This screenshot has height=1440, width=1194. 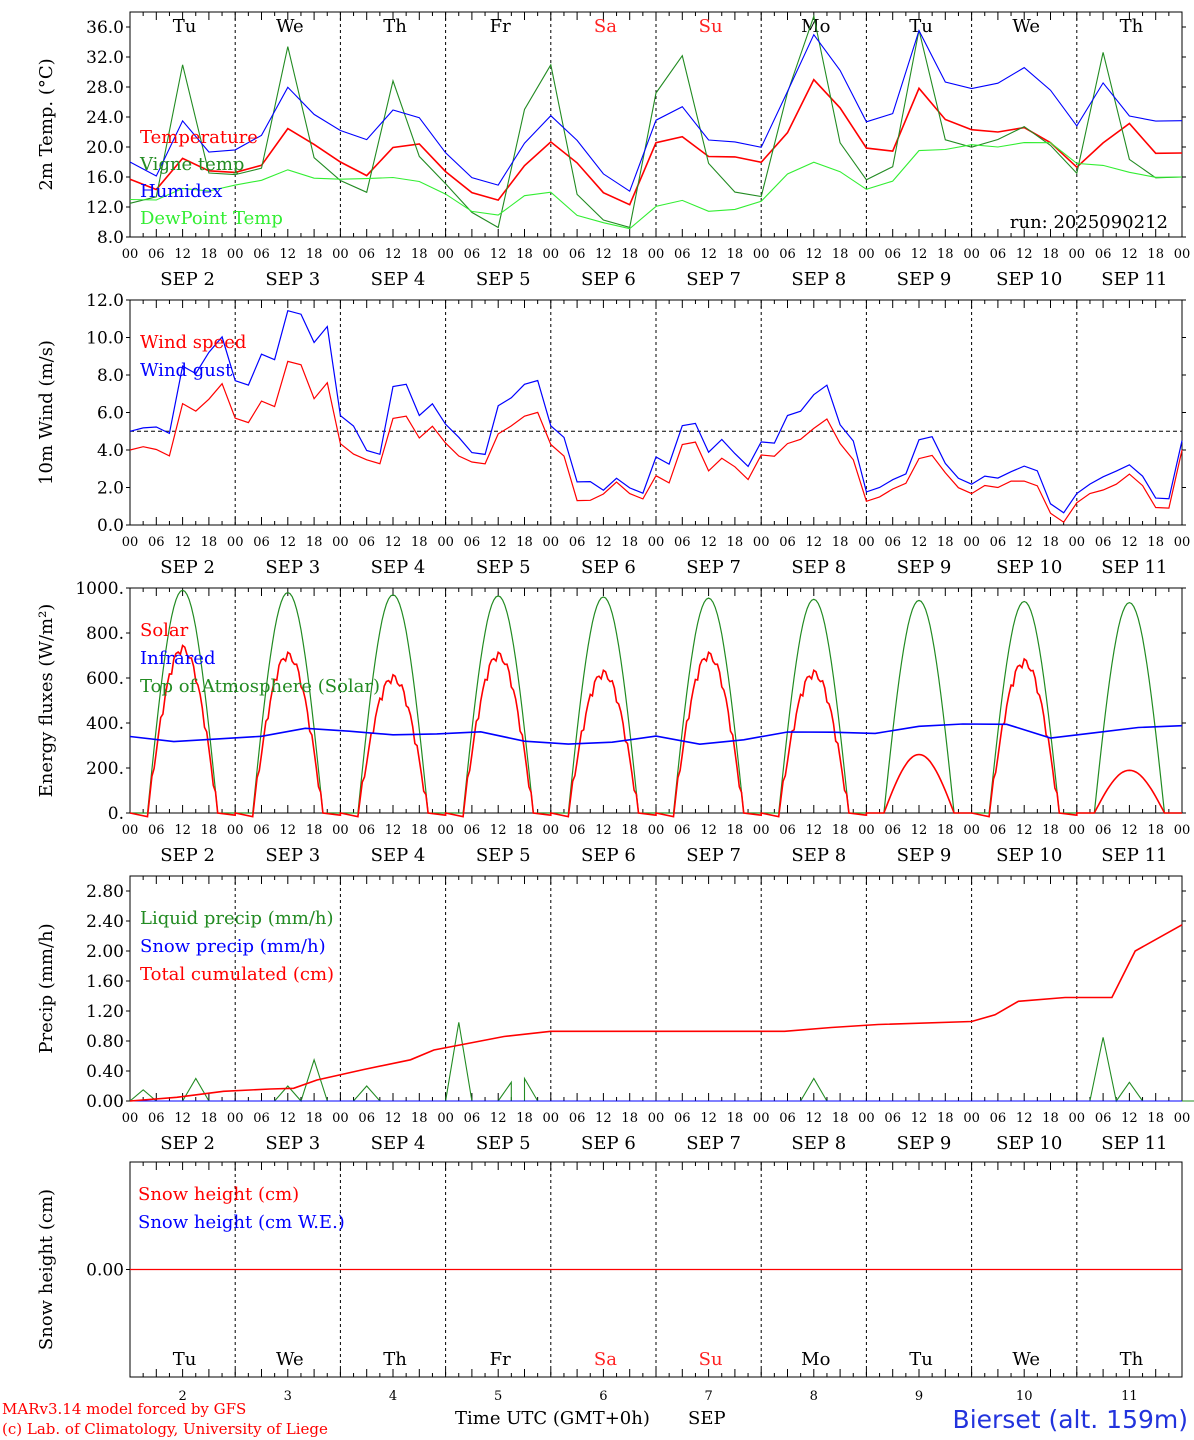 I want to click on day-number: 9, so click(x=919, y=1396).